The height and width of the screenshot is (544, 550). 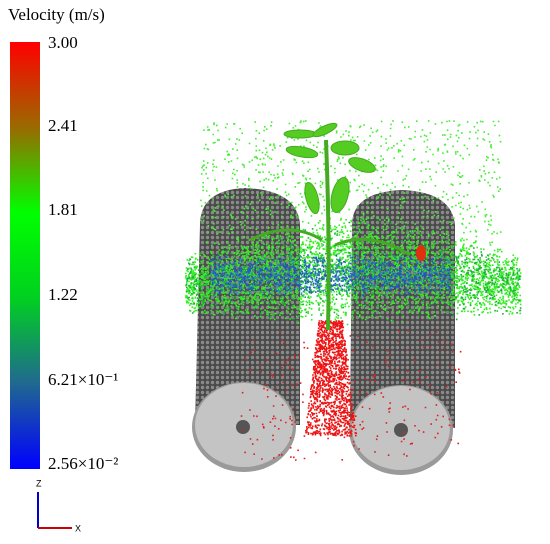 I want to click on axis-label: X, so click(x=78, y=528).